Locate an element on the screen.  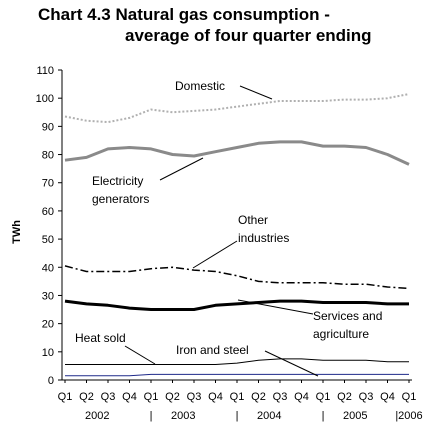
year-label: 2005 is located at coordinates (355, 416).